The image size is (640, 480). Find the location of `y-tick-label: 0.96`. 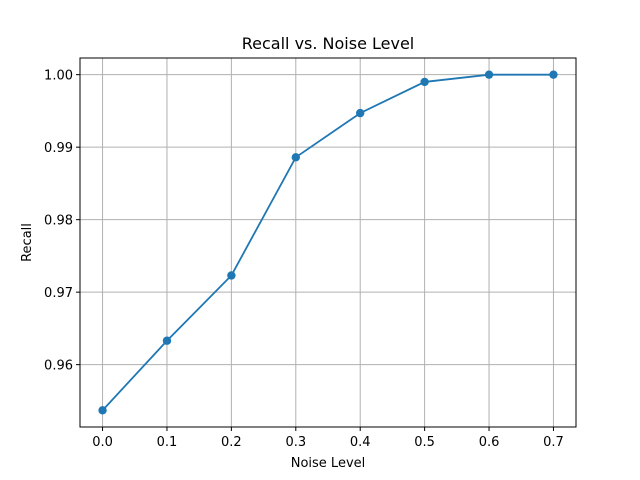

y-tick-label: 0.96 is located at coordinates (58, 366).